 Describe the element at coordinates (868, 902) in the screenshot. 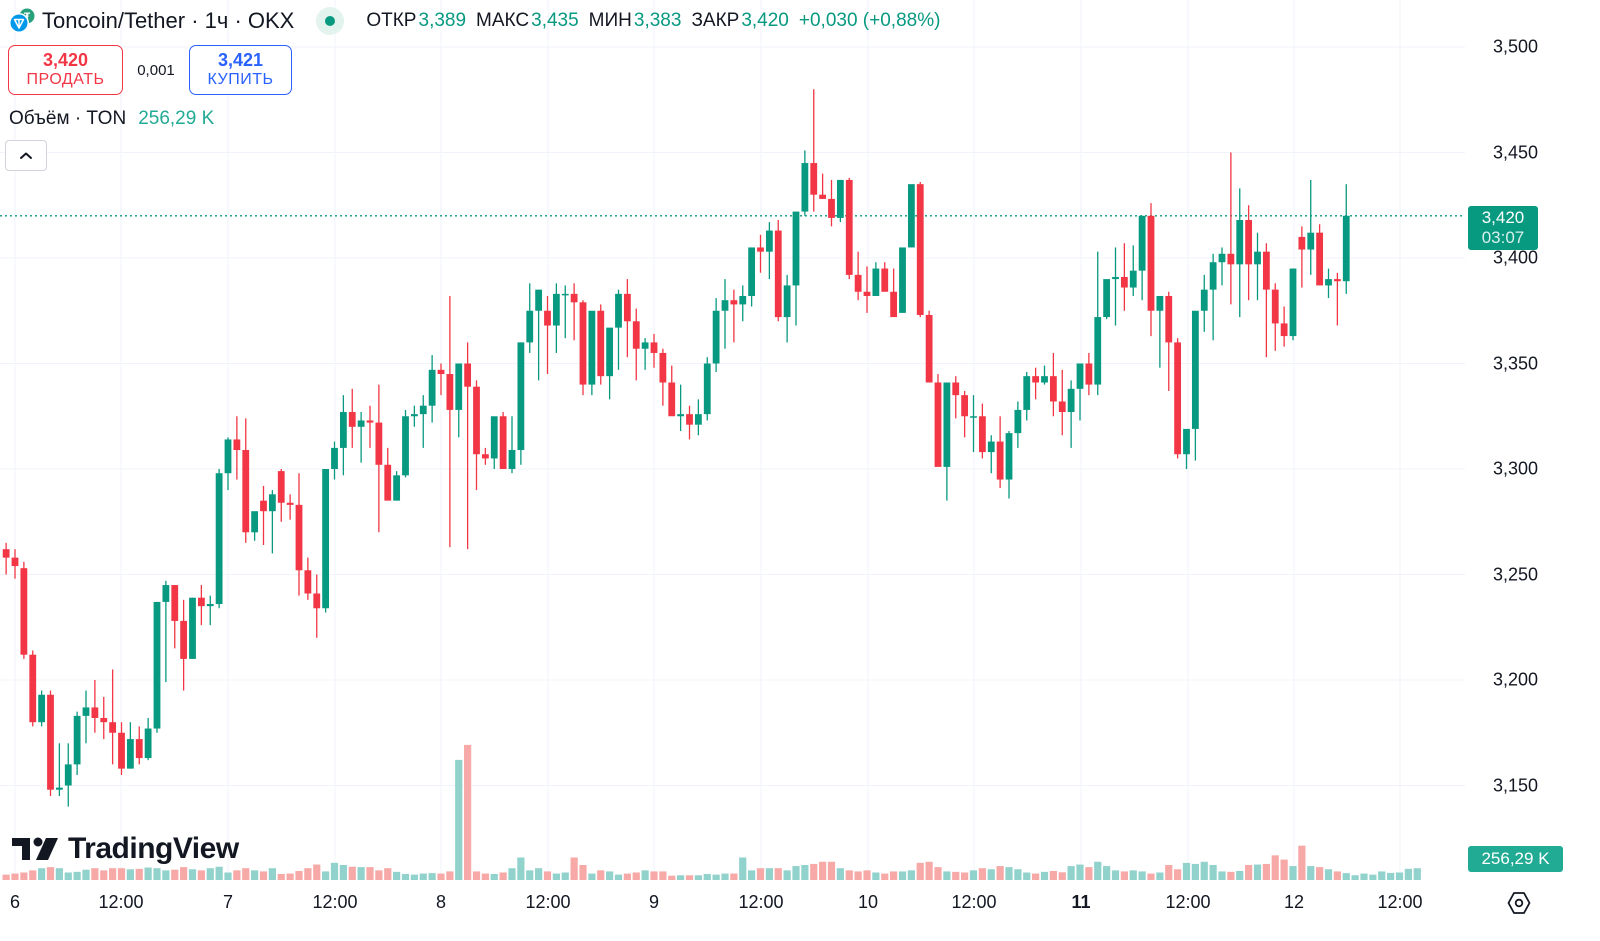

I see `time-axis-label: 10` at that location.